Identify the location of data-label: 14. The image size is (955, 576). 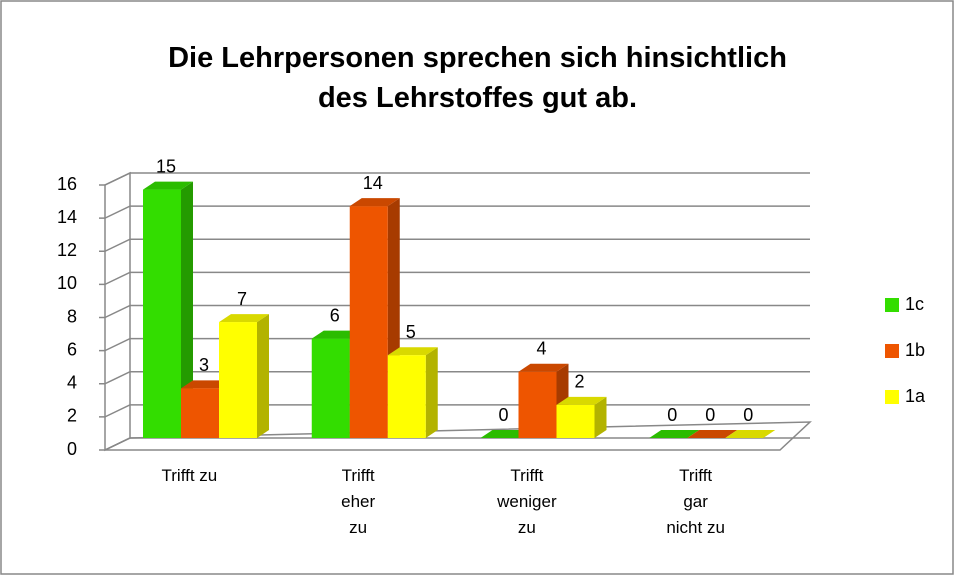
(373, 183).